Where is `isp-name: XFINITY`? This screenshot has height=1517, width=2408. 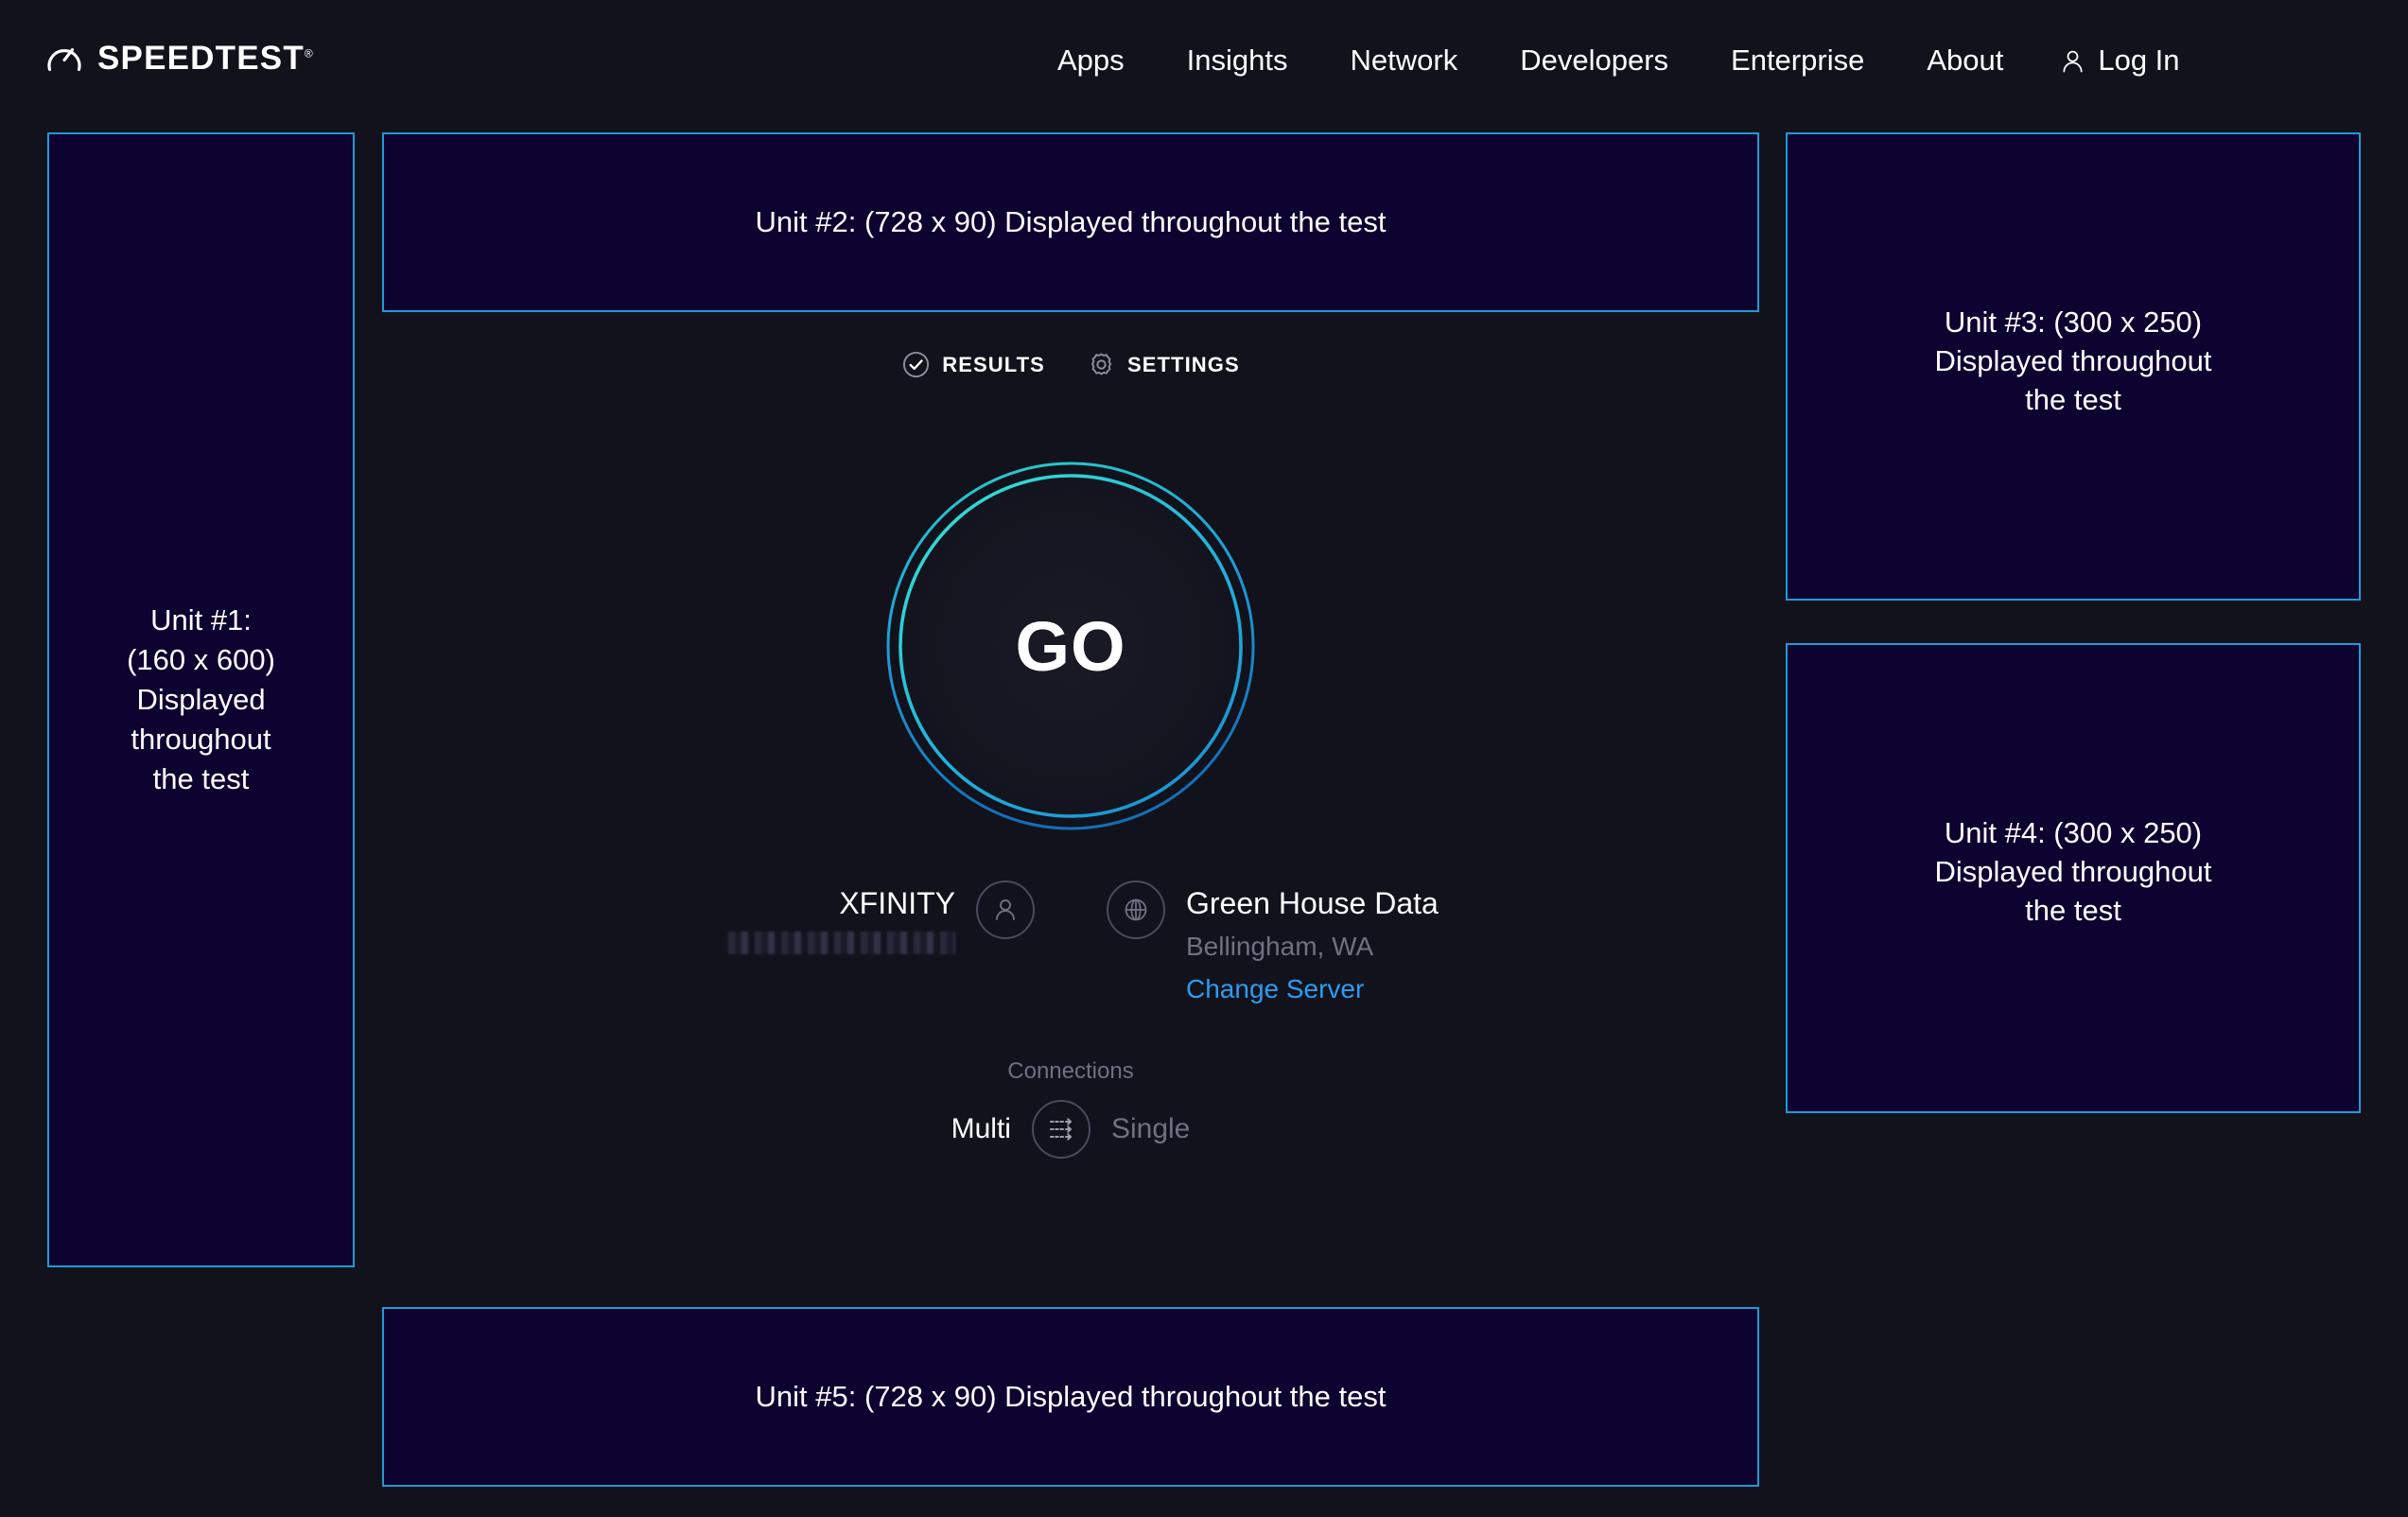
isp-name: XFINITY is located at coordinates (897, 903).